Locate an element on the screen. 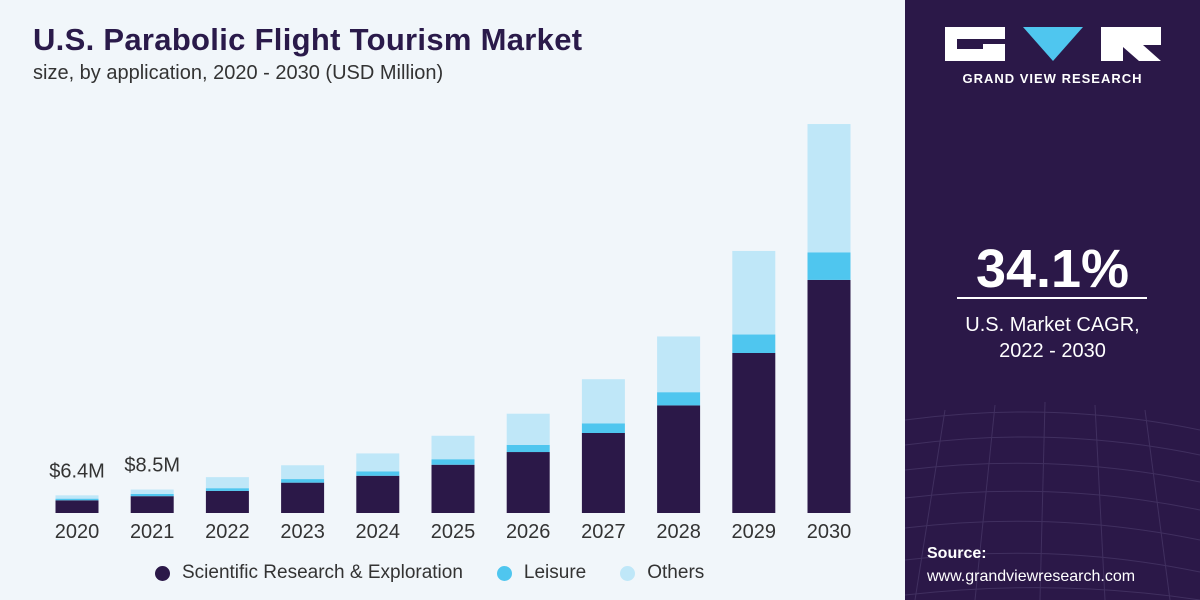 The image size is (1200, 600). bar-2028-scientific-research-exploration is located at coordinates (679, 459).